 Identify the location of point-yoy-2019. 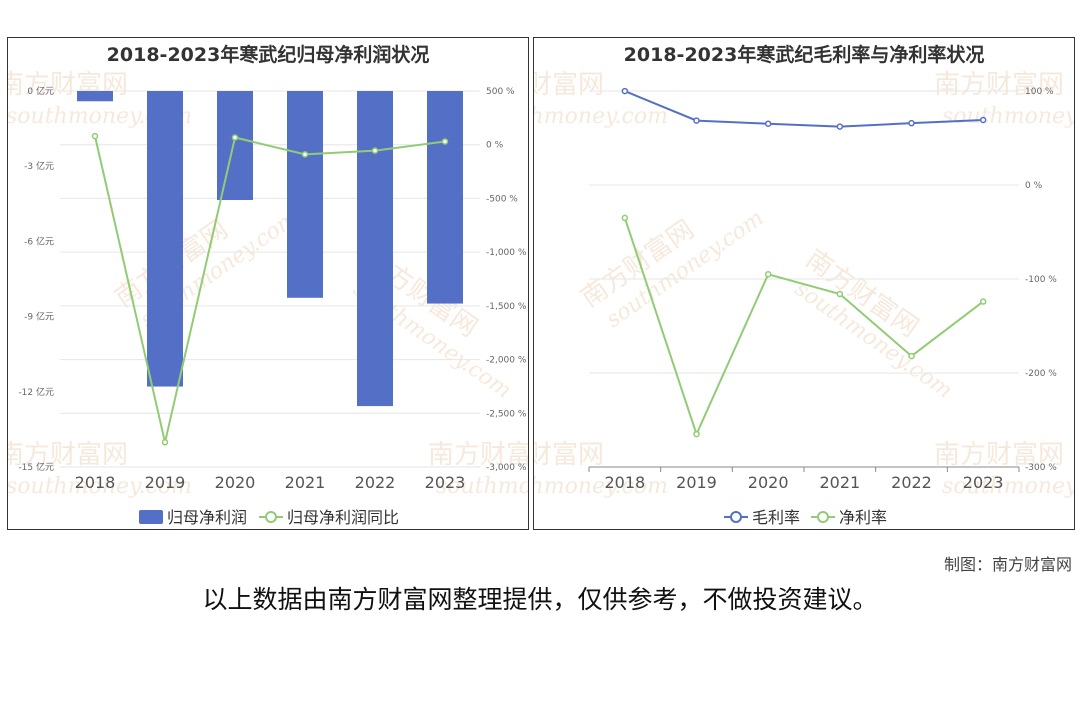
(165, 442).